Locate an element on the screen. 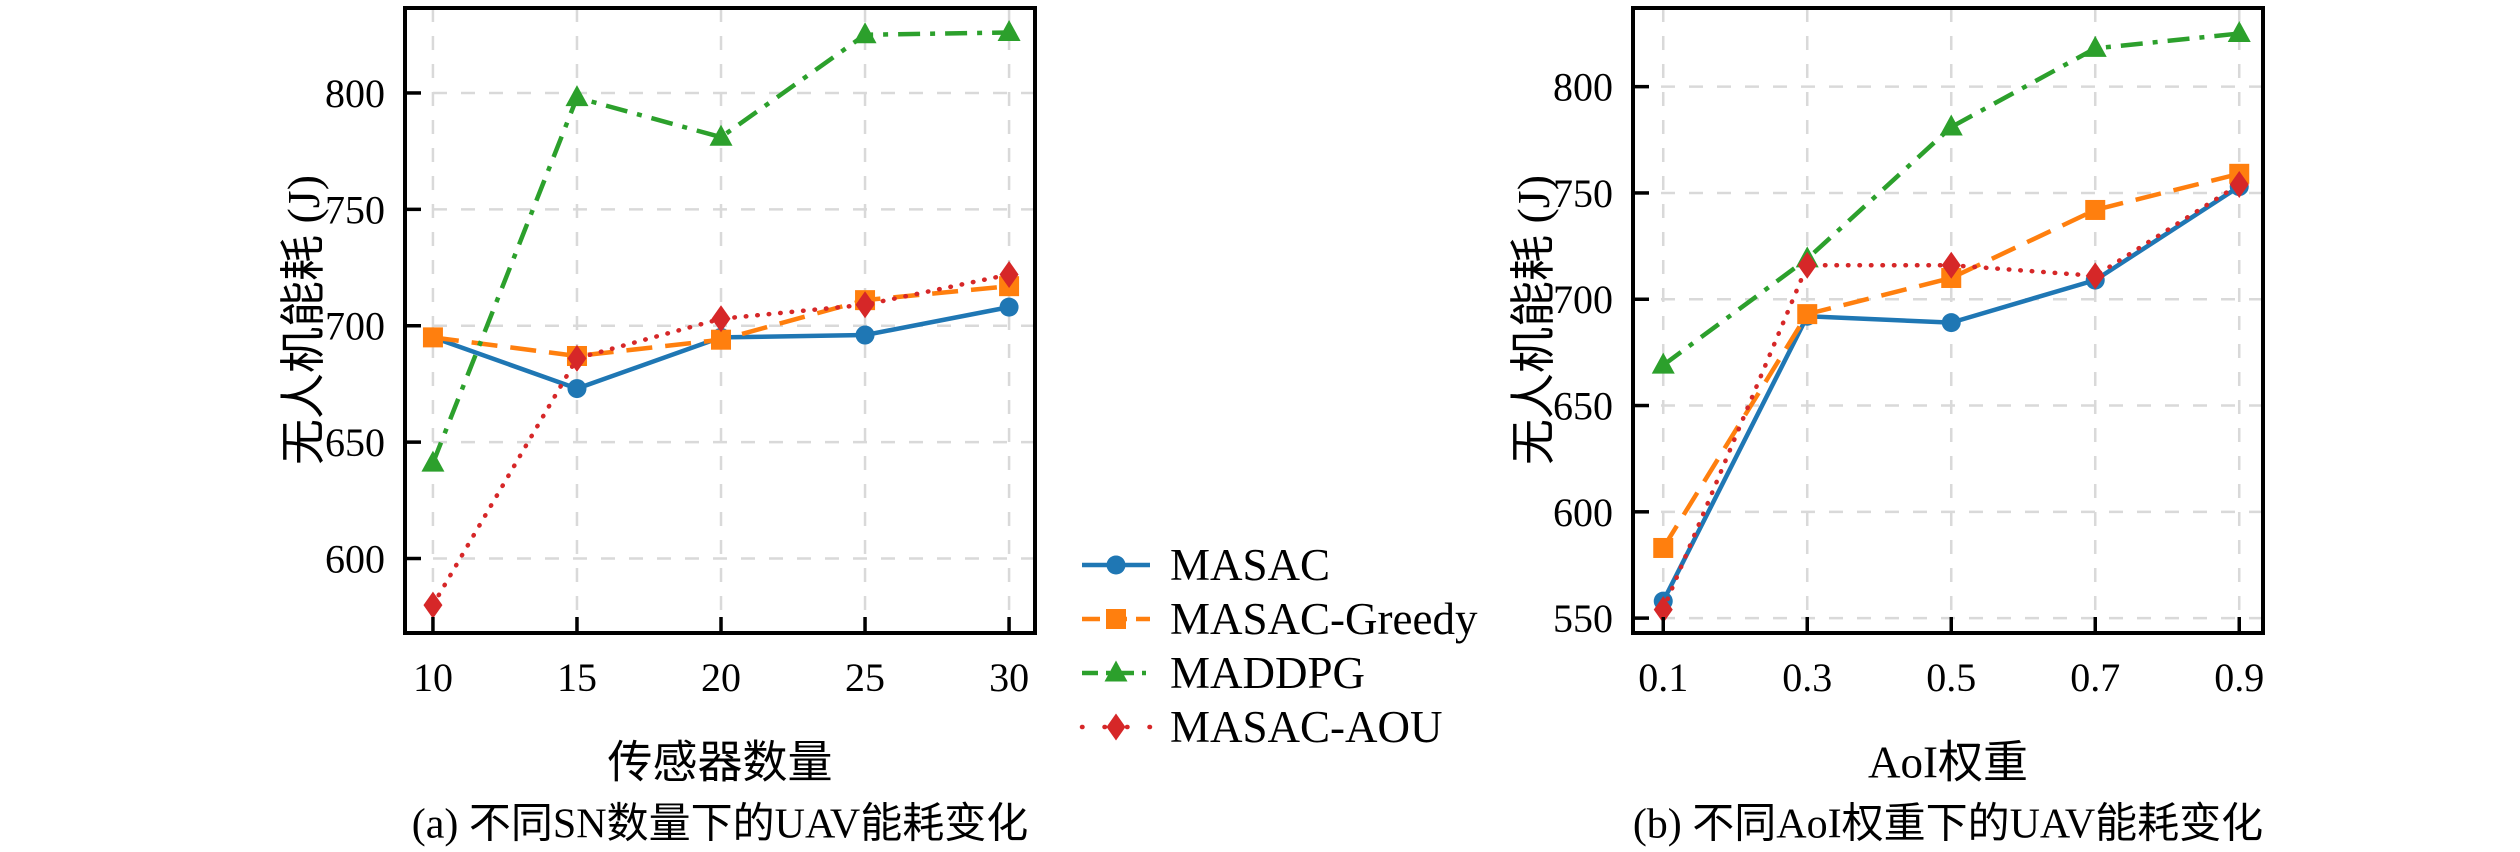  x-tick-label: 20 is located at coordinates (721, 677).